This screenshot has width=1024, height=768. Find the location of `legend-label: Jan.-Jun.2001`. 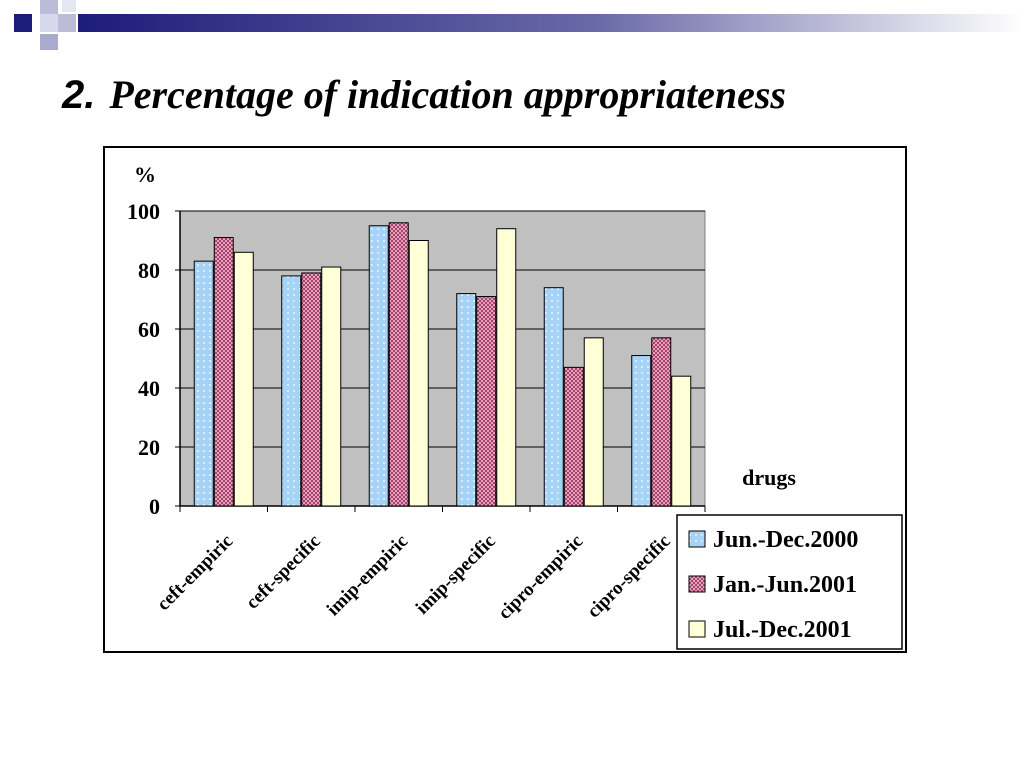

legend-label: Jan.-Jun.2001 is located at coordinates (785, 585).